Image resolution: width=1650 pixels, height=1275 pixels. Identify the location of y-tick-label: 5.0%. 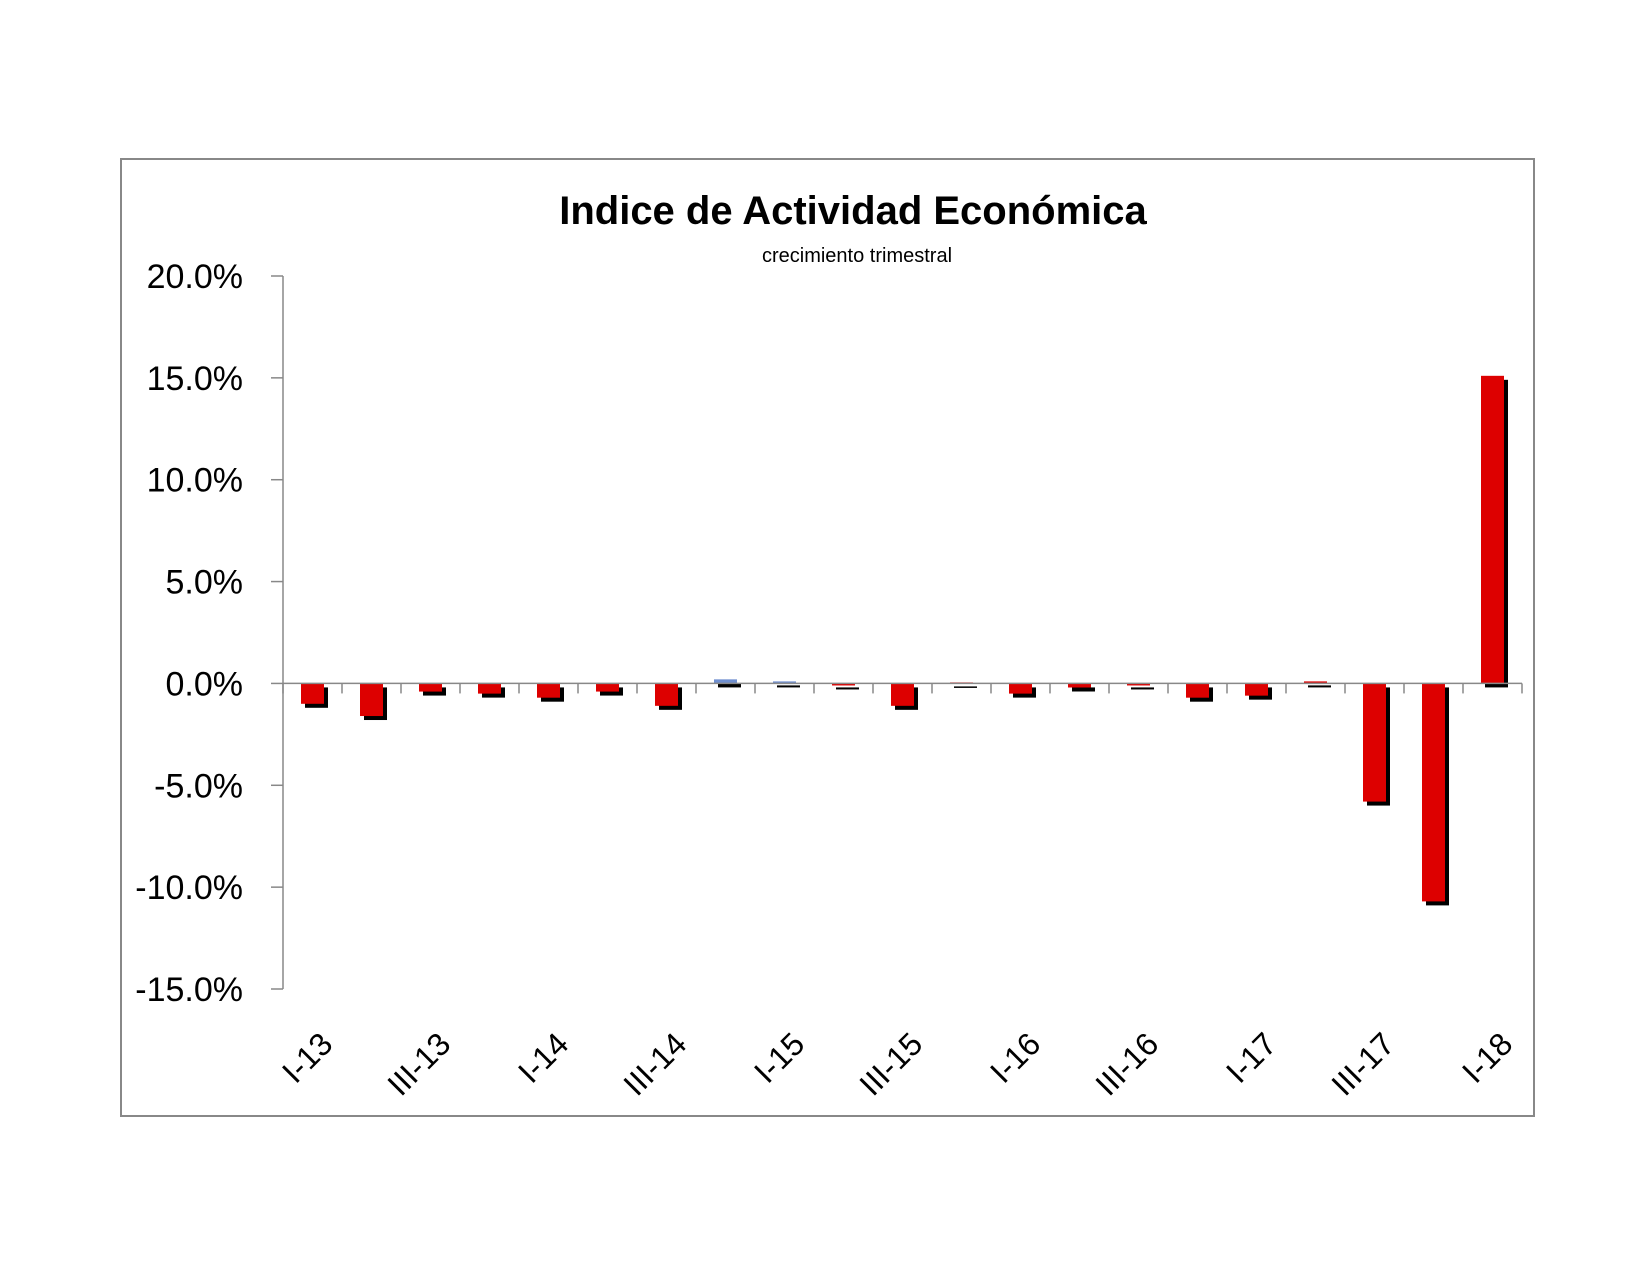
(205, 583).